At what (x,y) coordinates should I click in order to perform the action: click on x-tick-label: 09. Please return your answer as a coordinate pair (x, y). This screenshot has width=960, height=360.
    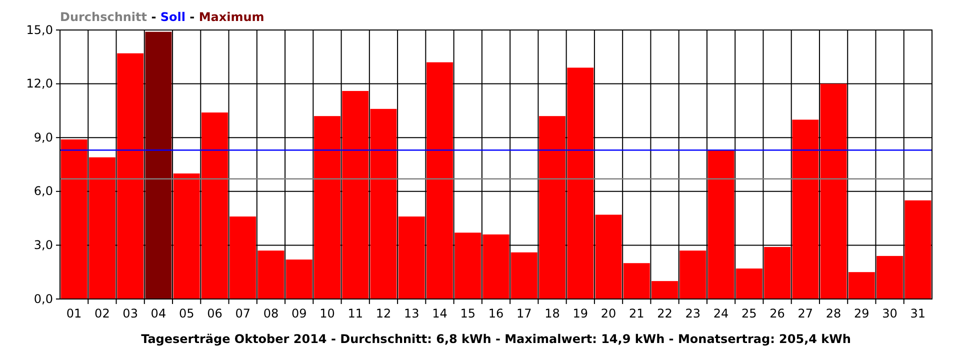
    Looking at the image, I should click on (299, 313).